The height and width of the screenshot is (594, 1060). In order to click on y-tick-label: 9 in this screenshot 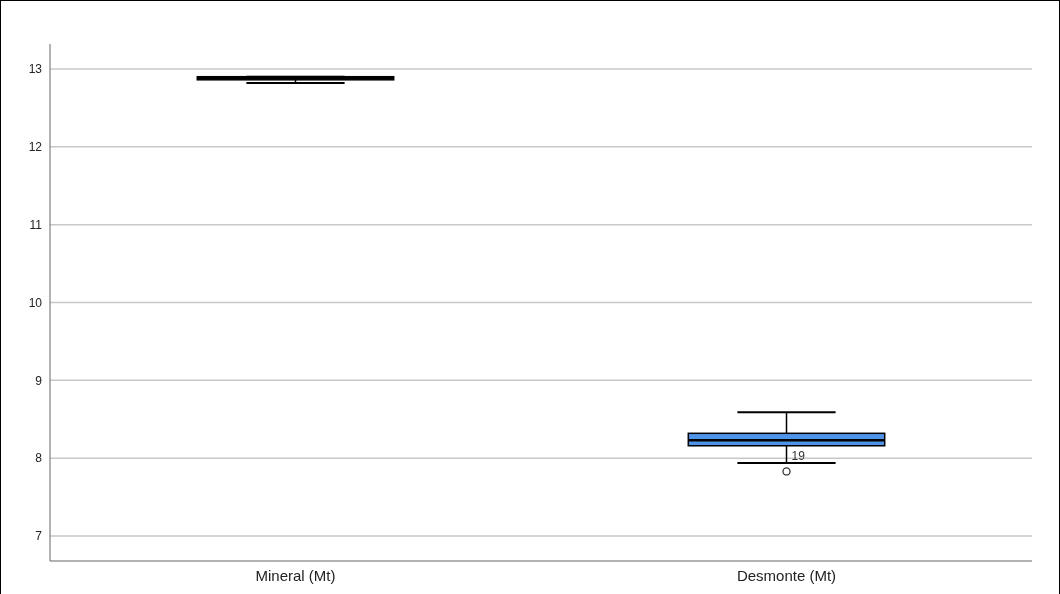, I will do `click(39, 380)`.